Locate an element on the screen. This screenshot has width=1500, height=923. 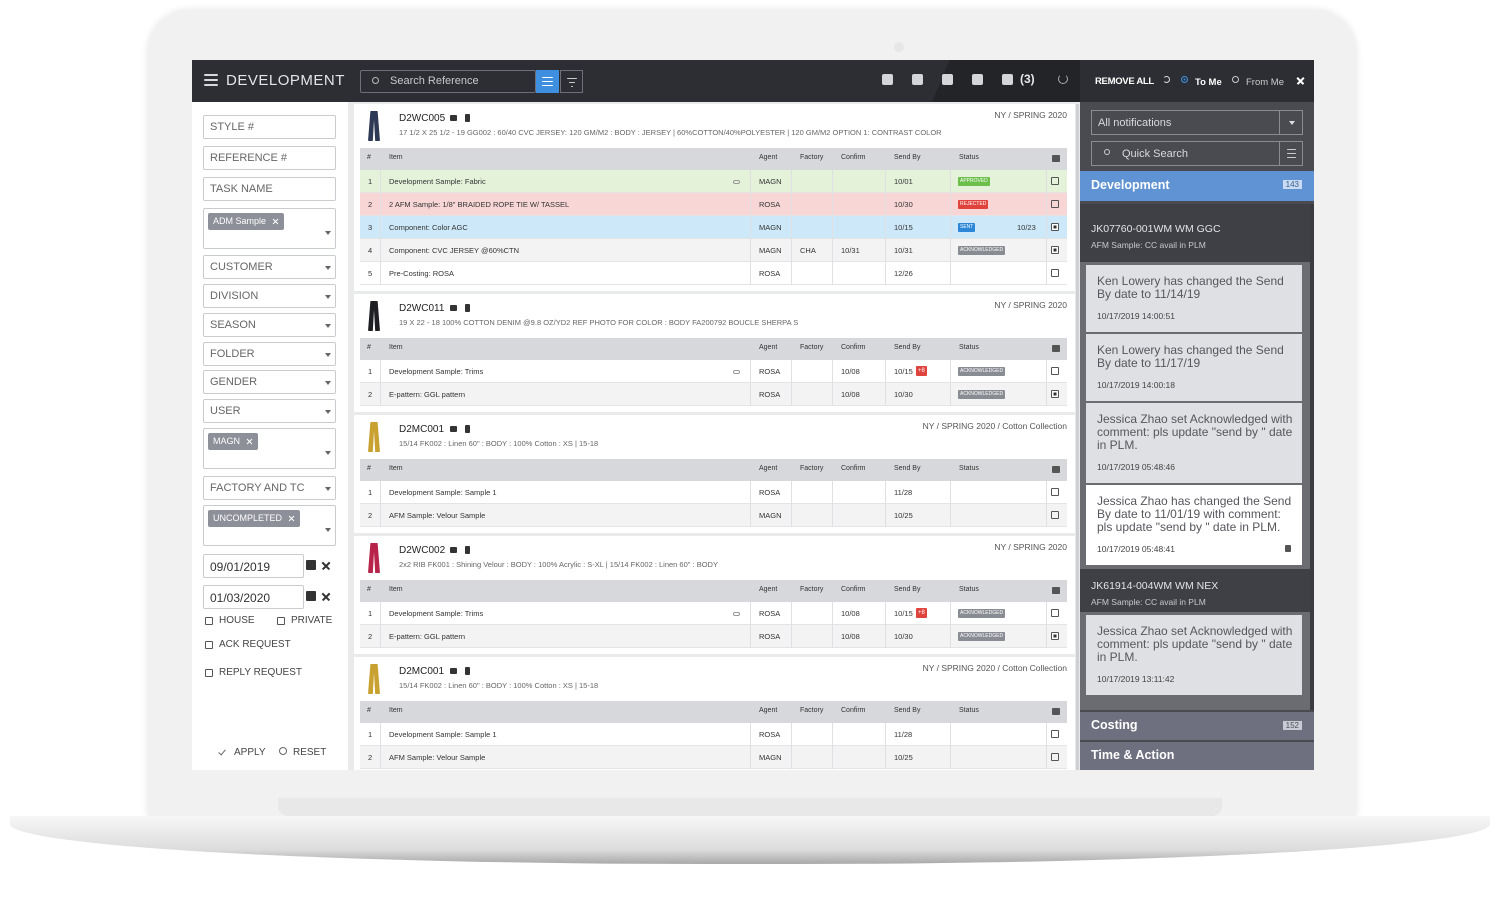
dropdown: CUSTOMER is located at coordinates (269, 267).